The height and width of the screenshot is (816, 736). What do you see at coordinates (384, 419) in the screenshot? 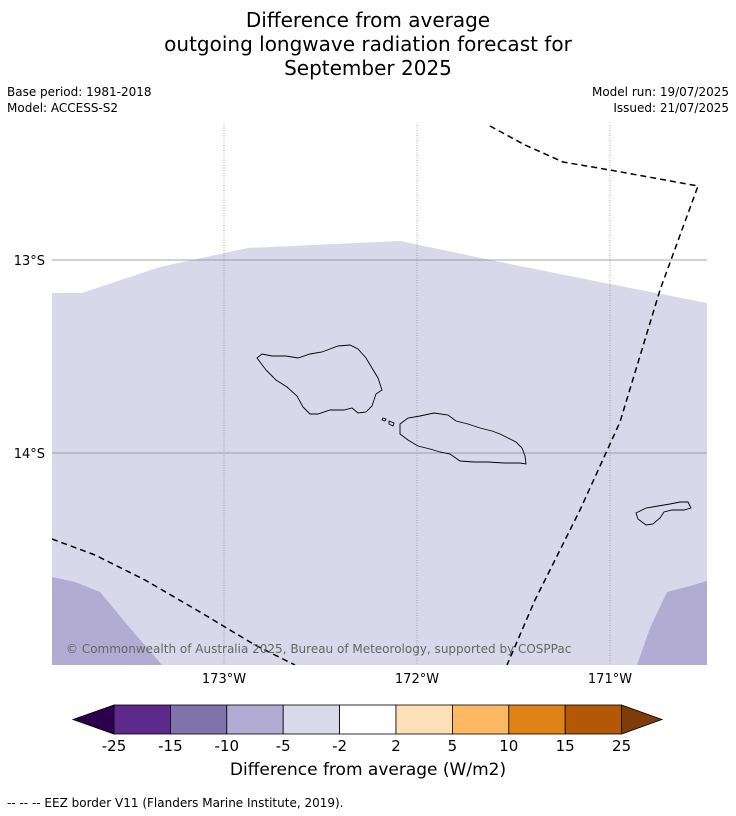
I see `islet-apolima` at bounding box center [384, 419].